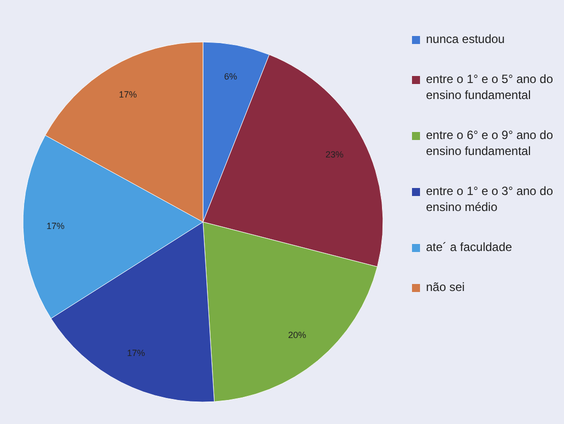 This screenshot has width=564, height=424. Describe the element at coordinates (445, 287) in the screenshot. I see `legend-label: não sei` at that location.